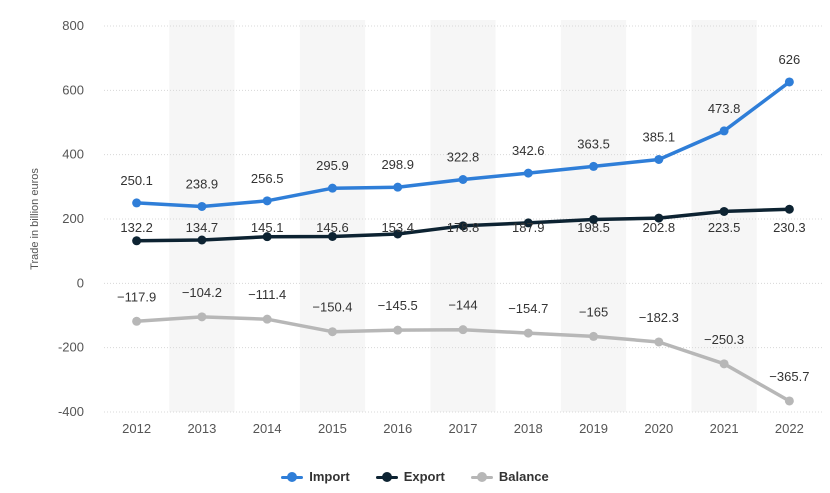 This screenshot has width=830, height=493. Describe the element at coordinates (136, 180) in the screenshot. I see `data-label-import: 250.1` at that location.